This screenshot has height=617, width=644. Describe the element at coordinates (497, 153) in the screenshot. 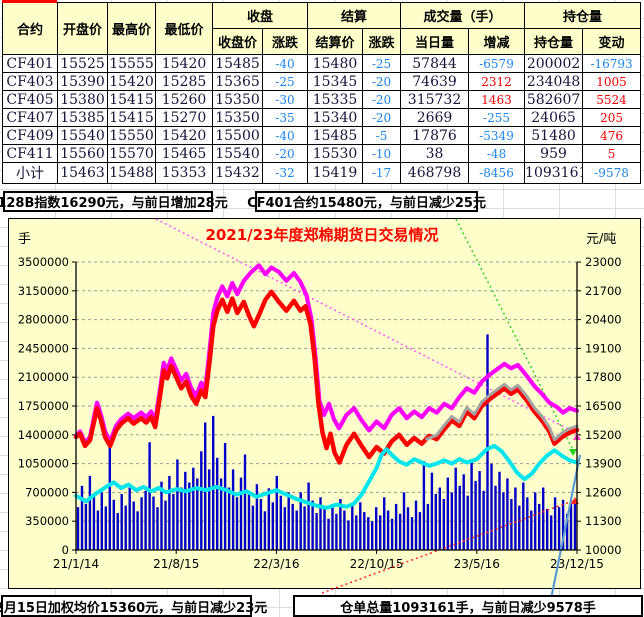

I see `vol-chg-cell: -48` at that location.